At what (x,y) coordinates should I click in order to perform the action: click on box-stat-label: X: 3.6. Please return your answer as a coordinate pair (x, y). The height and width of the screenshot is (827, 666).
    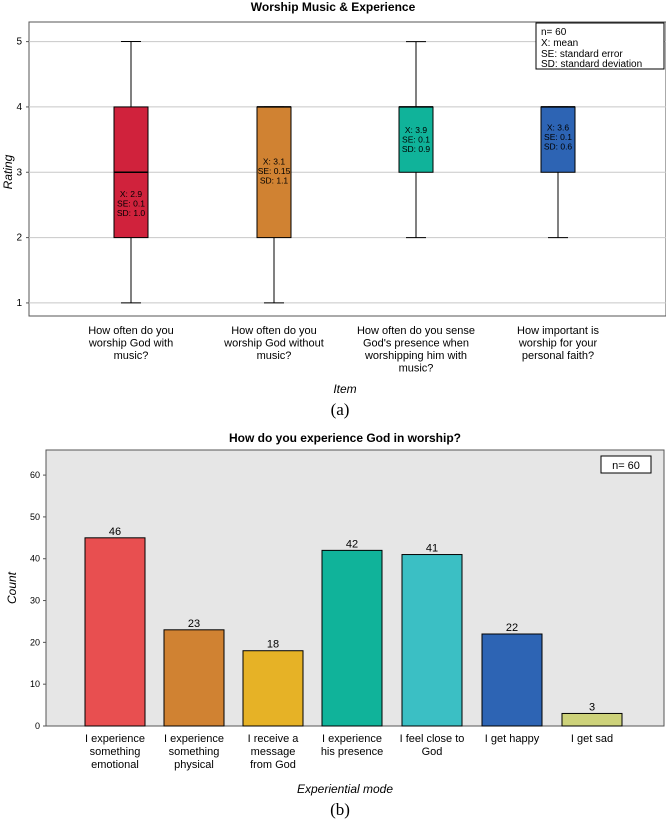
    Looking at the image, I should click on (558, 127).